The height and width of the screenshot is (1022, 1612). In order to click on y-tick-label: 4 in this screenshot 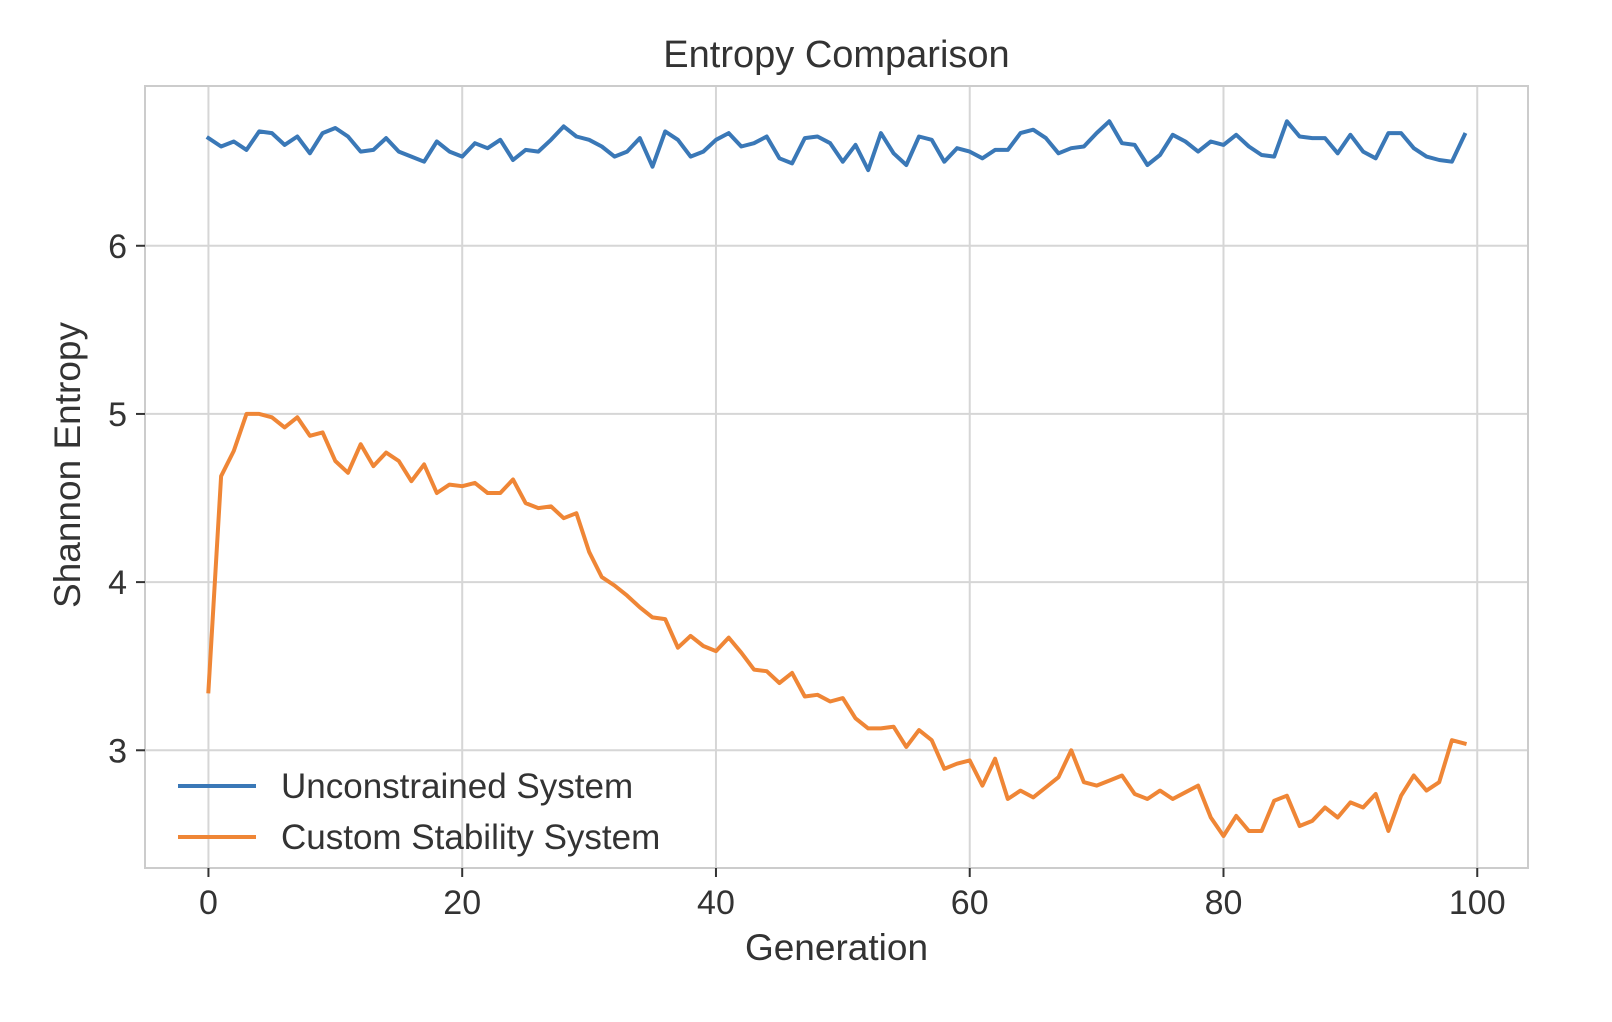, I will do `click(117, 583)`.